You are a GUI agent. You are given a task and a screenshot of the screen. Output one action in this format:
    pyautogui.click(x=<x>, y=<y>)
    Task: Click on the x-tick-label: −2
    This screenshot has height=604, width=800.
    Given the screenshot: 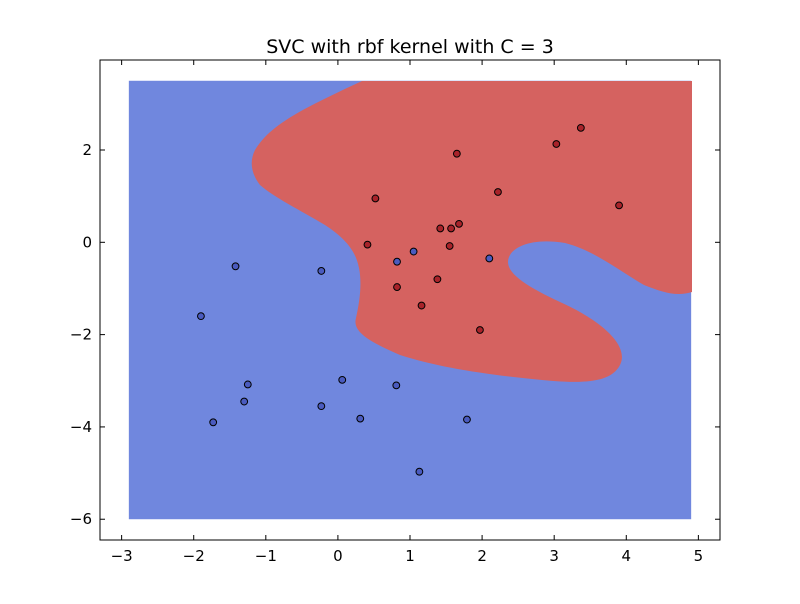 What is the action you would take?
    pyautogui.click(x=194, y=556)
    